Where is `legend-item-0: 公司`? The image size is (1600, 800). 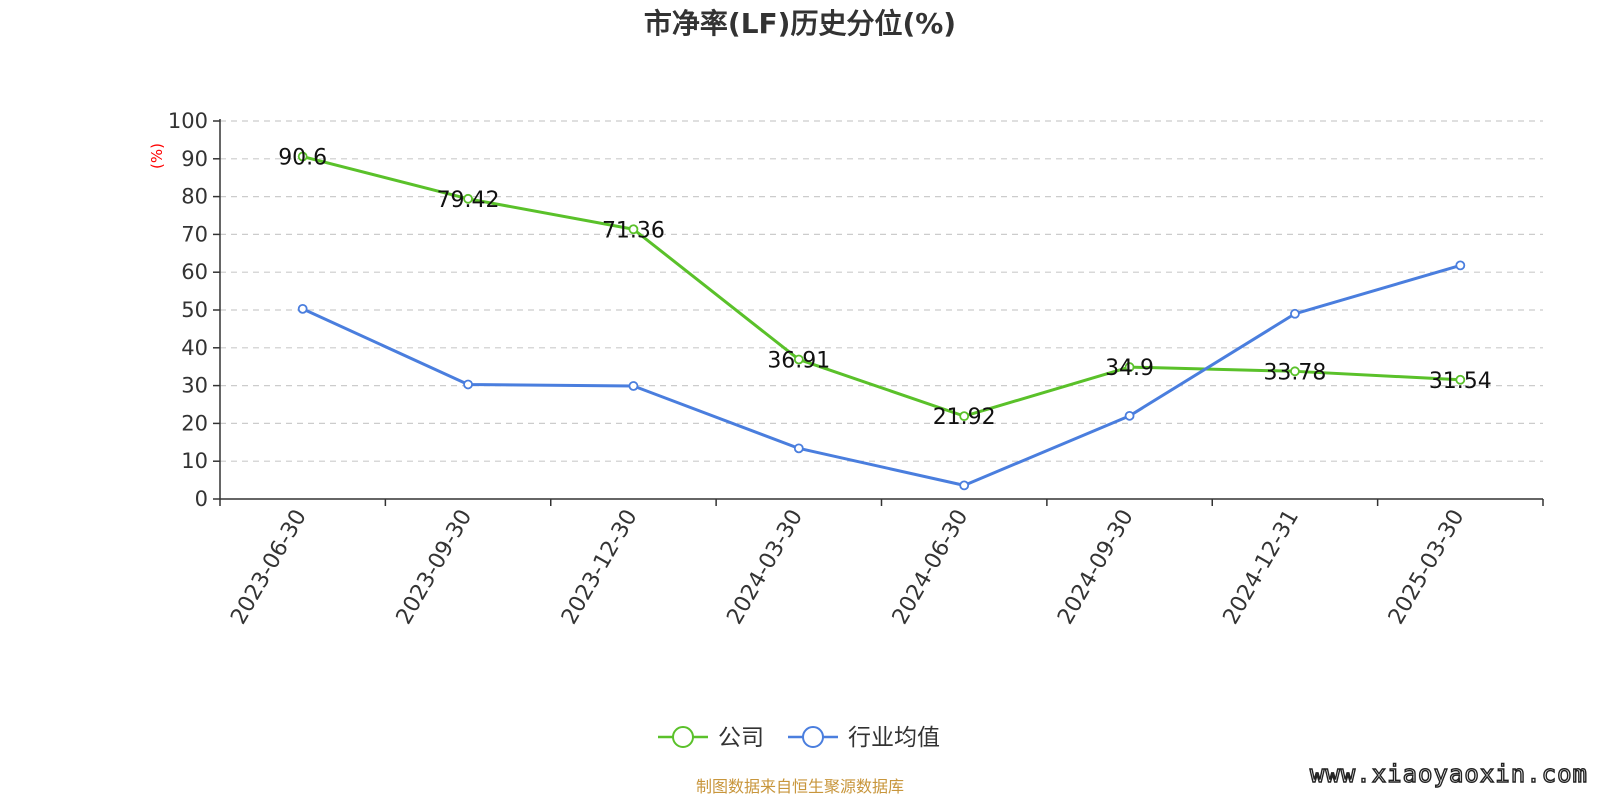 legend-item-0: 公司 is located at coordinates (711, 738).